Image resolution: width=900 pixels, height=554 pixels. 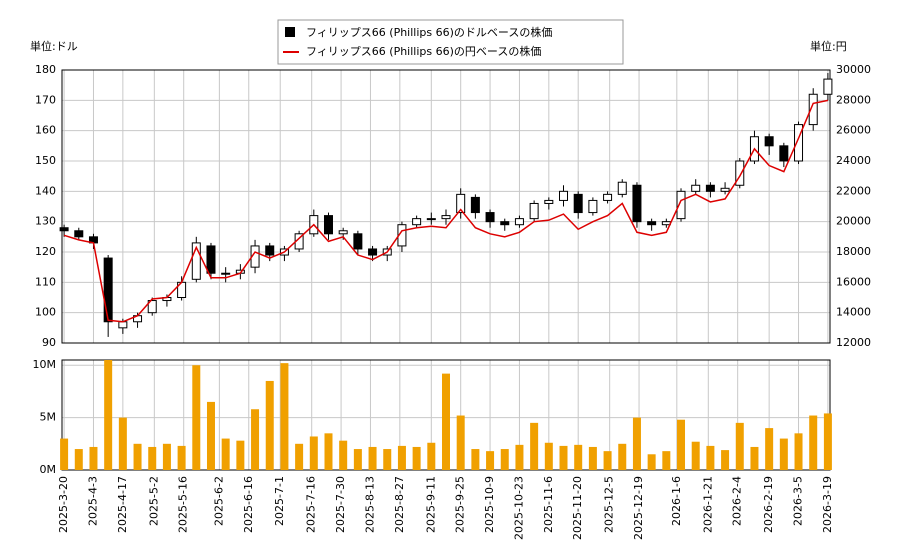 What do you see at coordinates (340, 504) in the screenshot?
I see `x-tick-label: 2025-7-30` at bounding box center [340, 504].